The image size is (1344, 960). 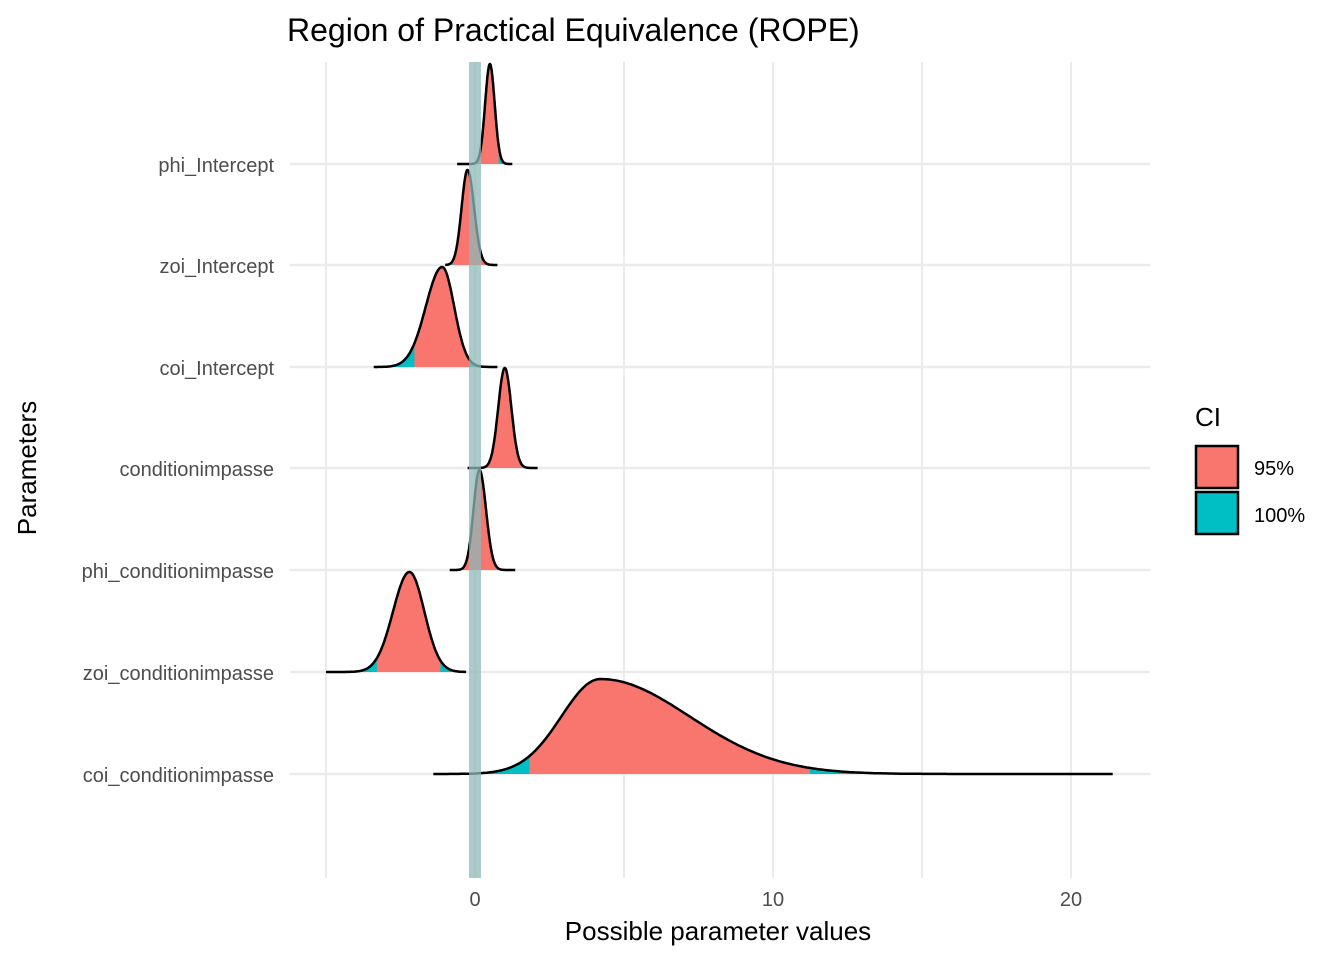 What do you see at coordinates (1208, 417) in the screenshot?
I see `legend-title: CI` at bounding box center [1208, 417].